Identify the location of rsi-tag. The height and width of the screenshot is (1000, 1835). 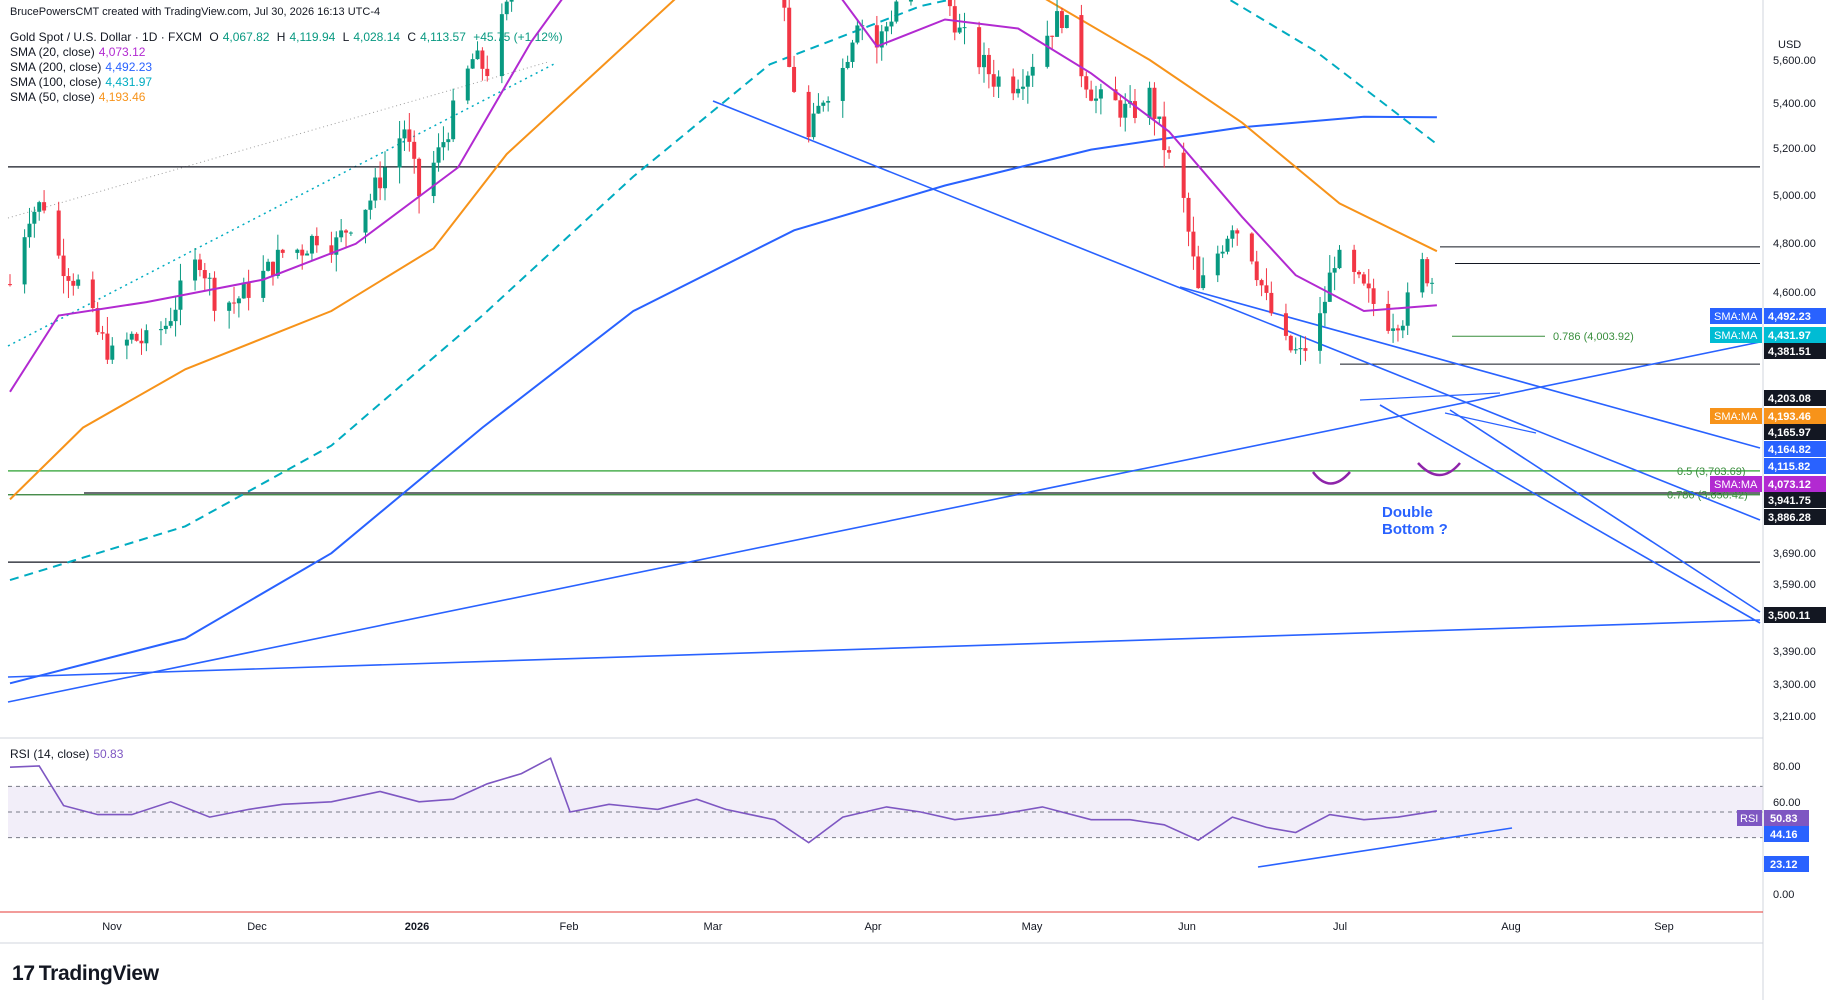
(1749, 818).